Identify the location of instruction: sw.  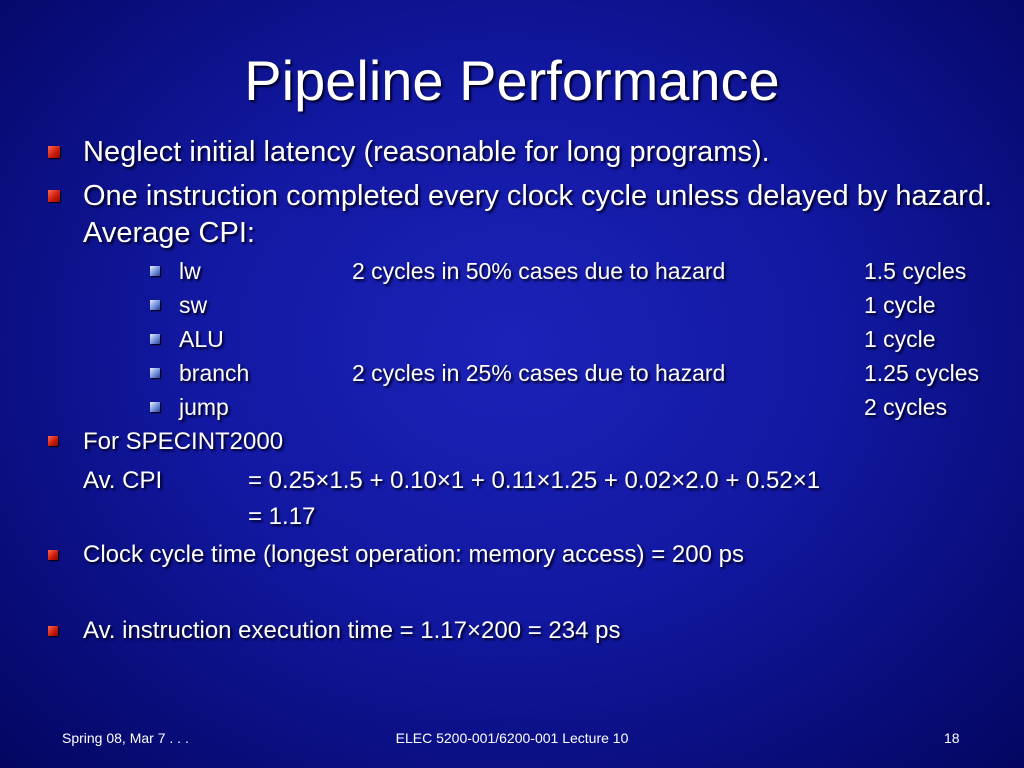
(193, 305).